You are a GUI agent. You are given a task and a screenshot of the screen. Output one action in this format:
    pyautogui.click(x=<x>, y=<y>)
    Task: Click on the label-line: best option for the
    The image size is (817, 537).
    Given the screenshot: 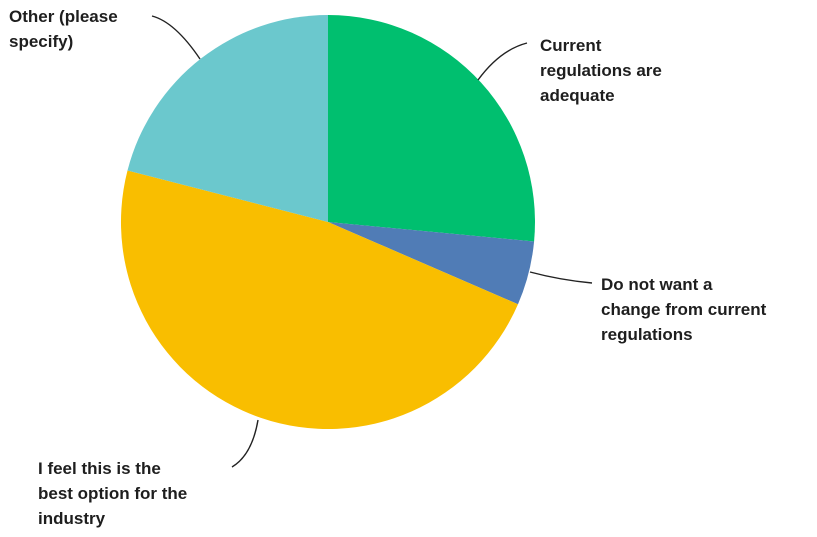 What is the action you would take?
    pyautogui.click(x=112, y=493)
    